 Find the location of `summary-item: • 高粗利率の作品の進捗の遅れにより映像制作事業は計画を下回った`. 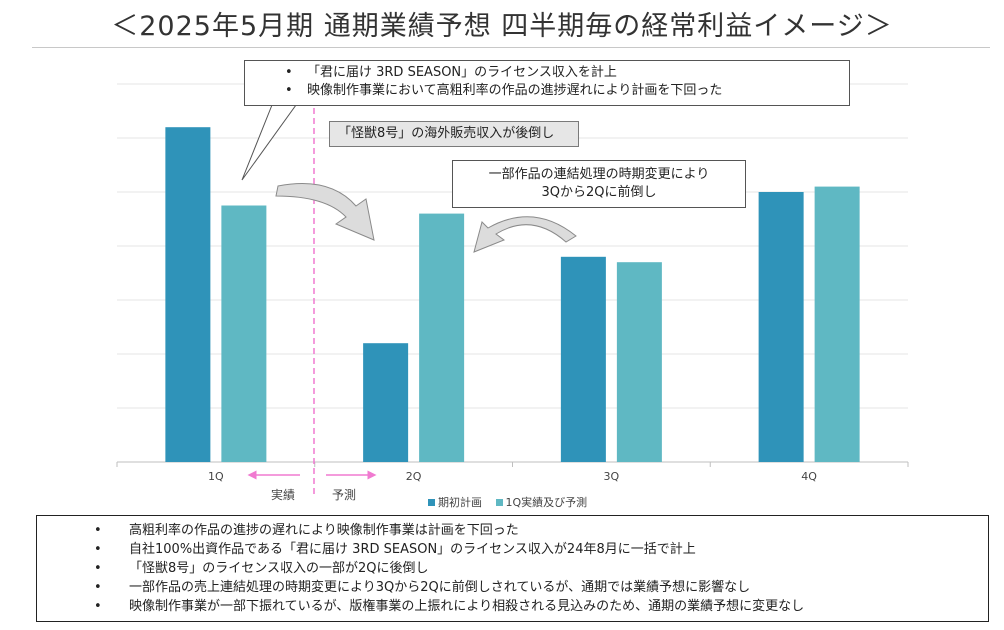

summary-item: • 高粗利率の作品の進捗の遅れにより映像制作事業は計画を下回った is located at coordinates (541, 530).